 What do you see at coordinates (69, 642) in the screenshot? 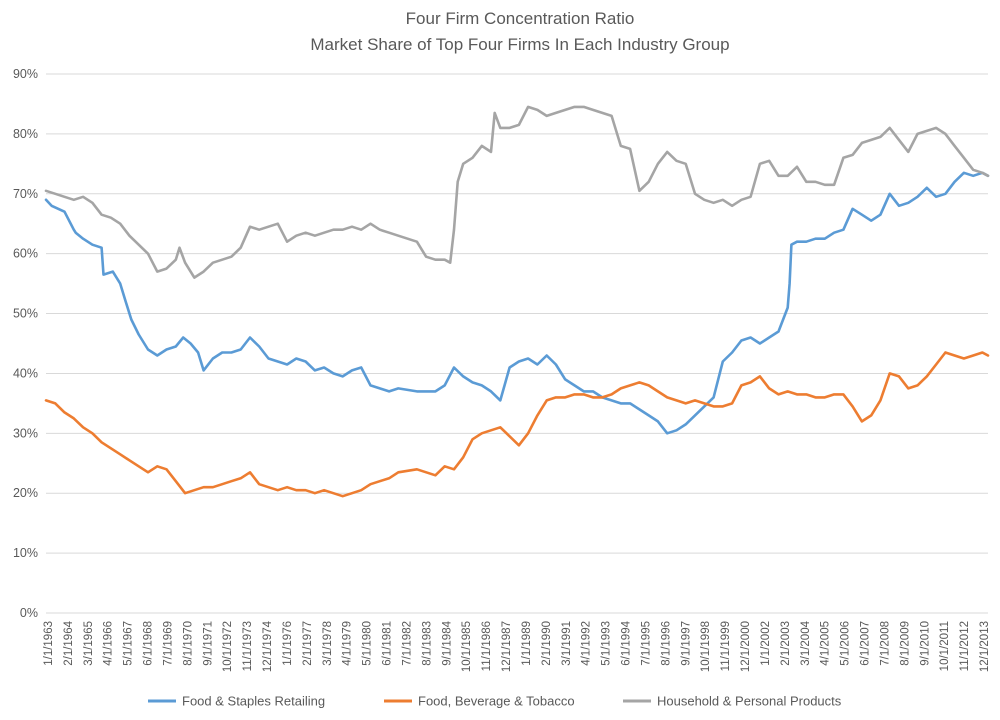
I see `x-tick-label: 2/1/1964` at bounding box center [69, 642].